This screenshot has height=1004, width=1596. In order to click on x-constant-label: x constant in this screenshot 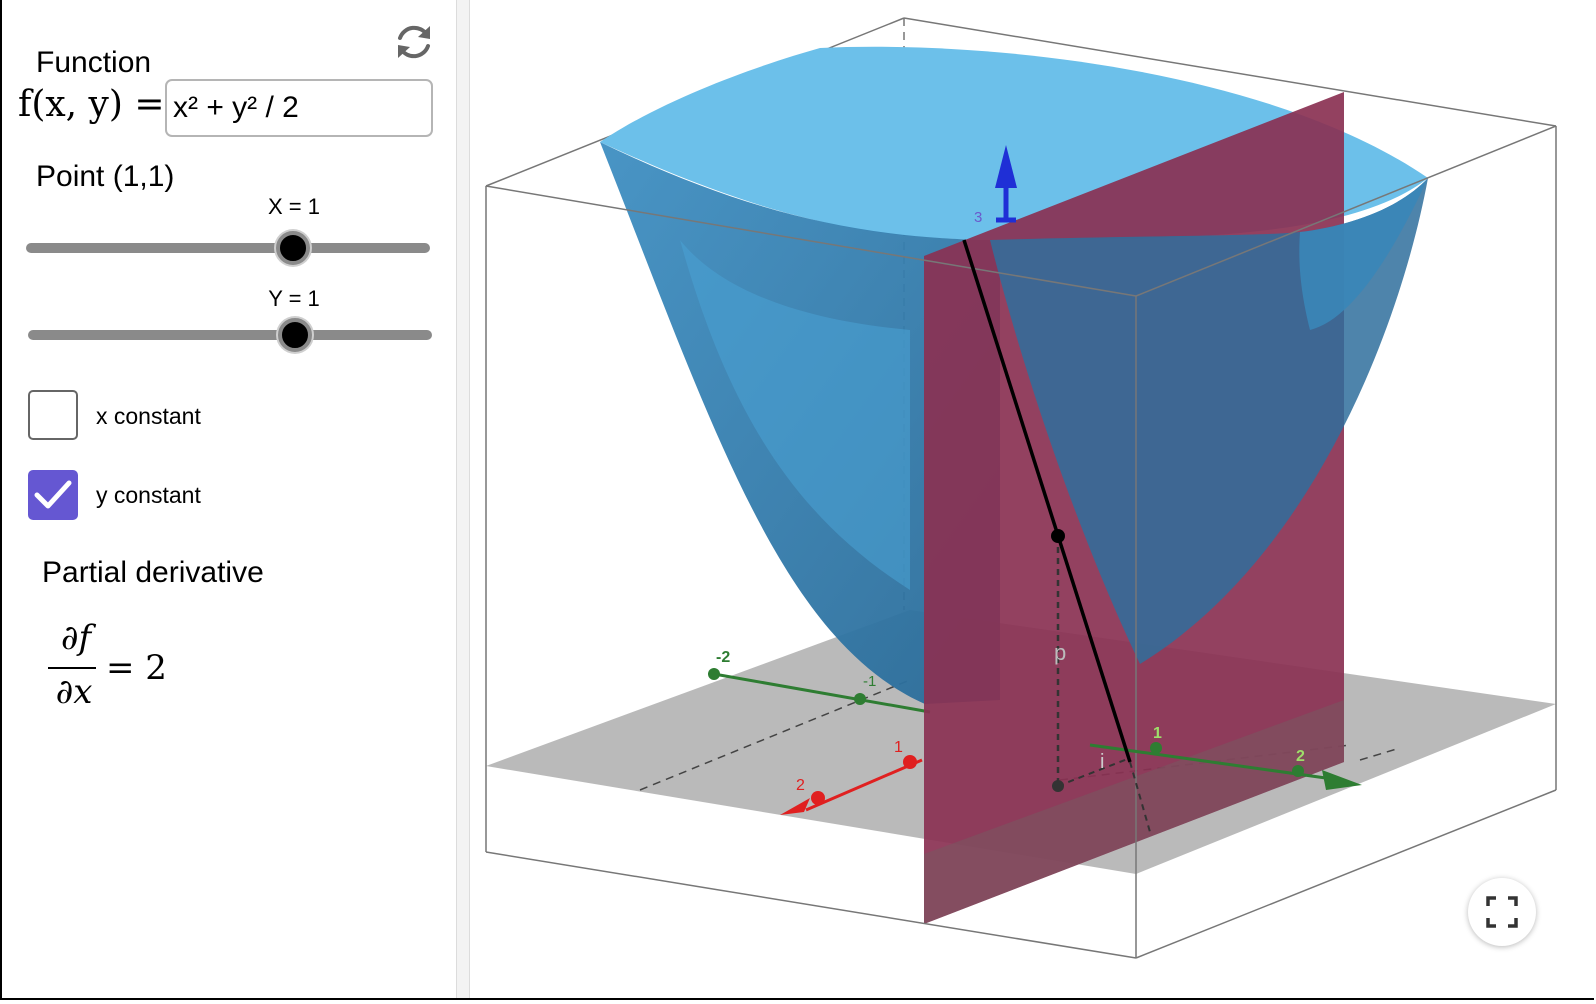, I will do `click(148, 416)`.